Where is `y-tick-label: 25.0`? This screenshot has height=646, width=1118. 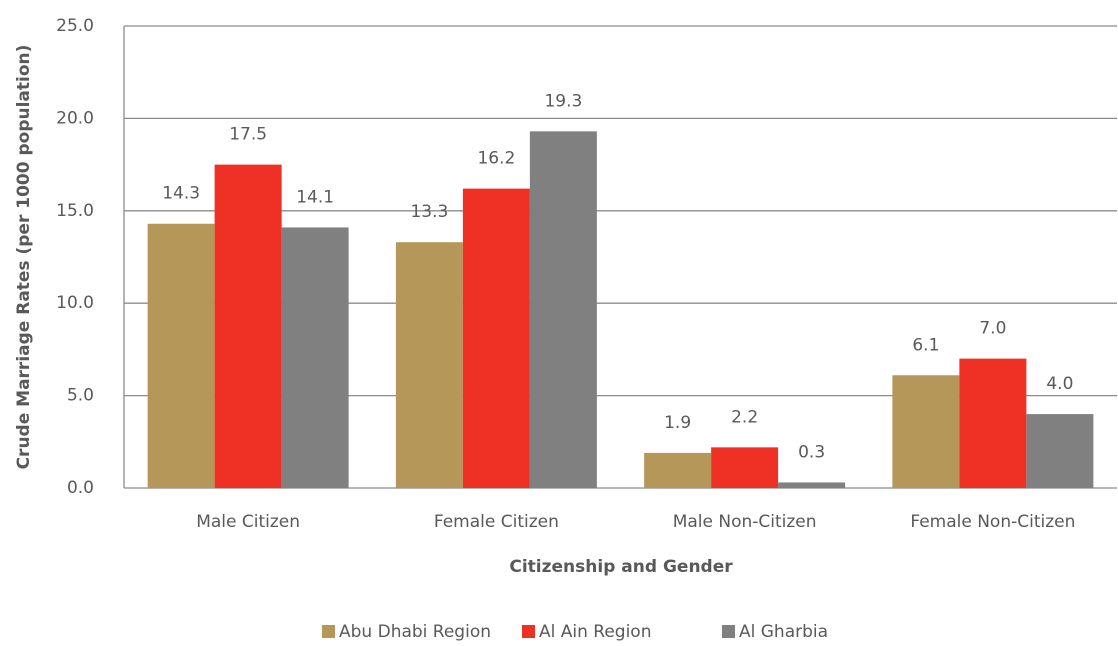
y-tick-label: 25.0 is located at coordinates (75, 26).